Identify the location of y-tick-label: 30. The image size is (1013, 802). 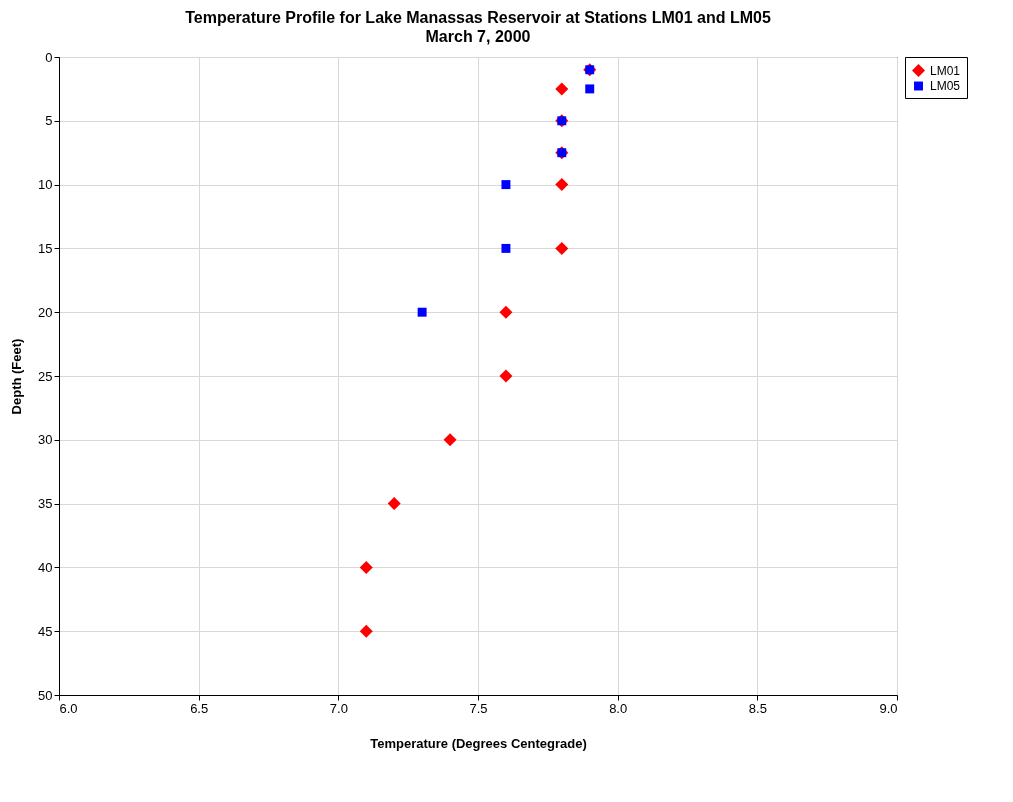
(45, 440).